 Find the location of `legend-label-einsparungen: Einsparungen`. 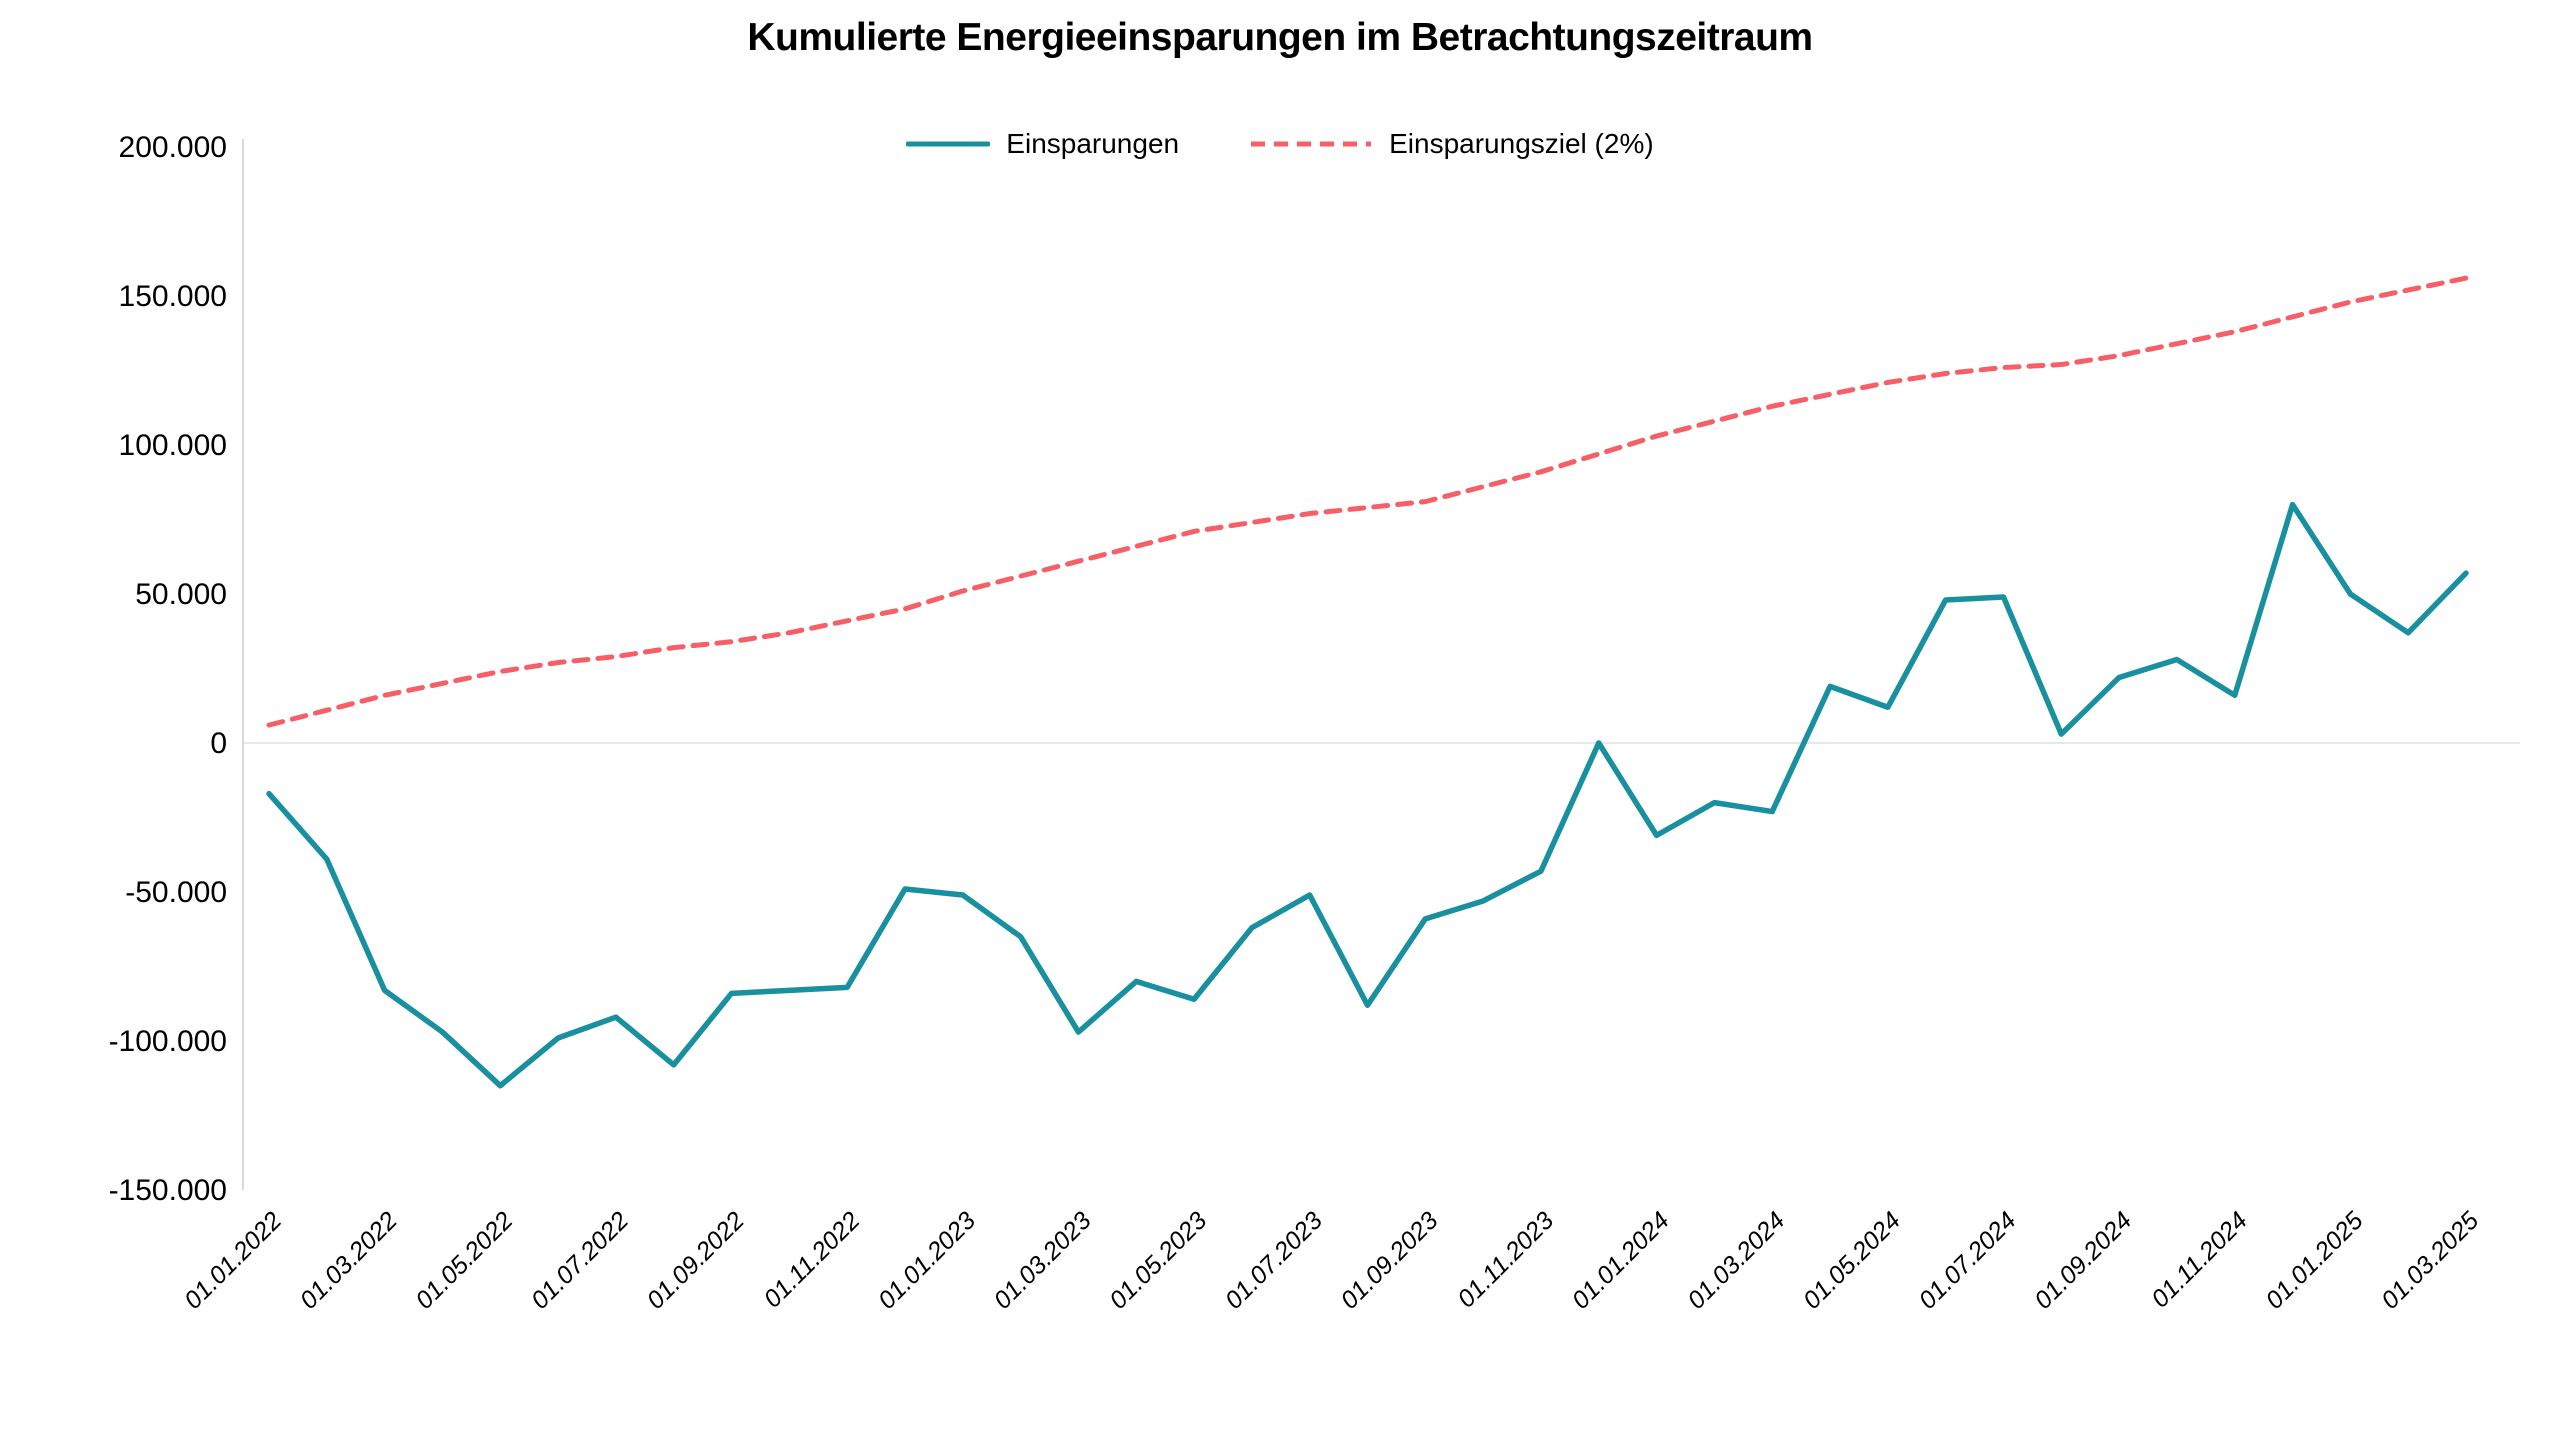

legend-label-einsparungen: Einsparungen is located at coordinates (1093, 143).